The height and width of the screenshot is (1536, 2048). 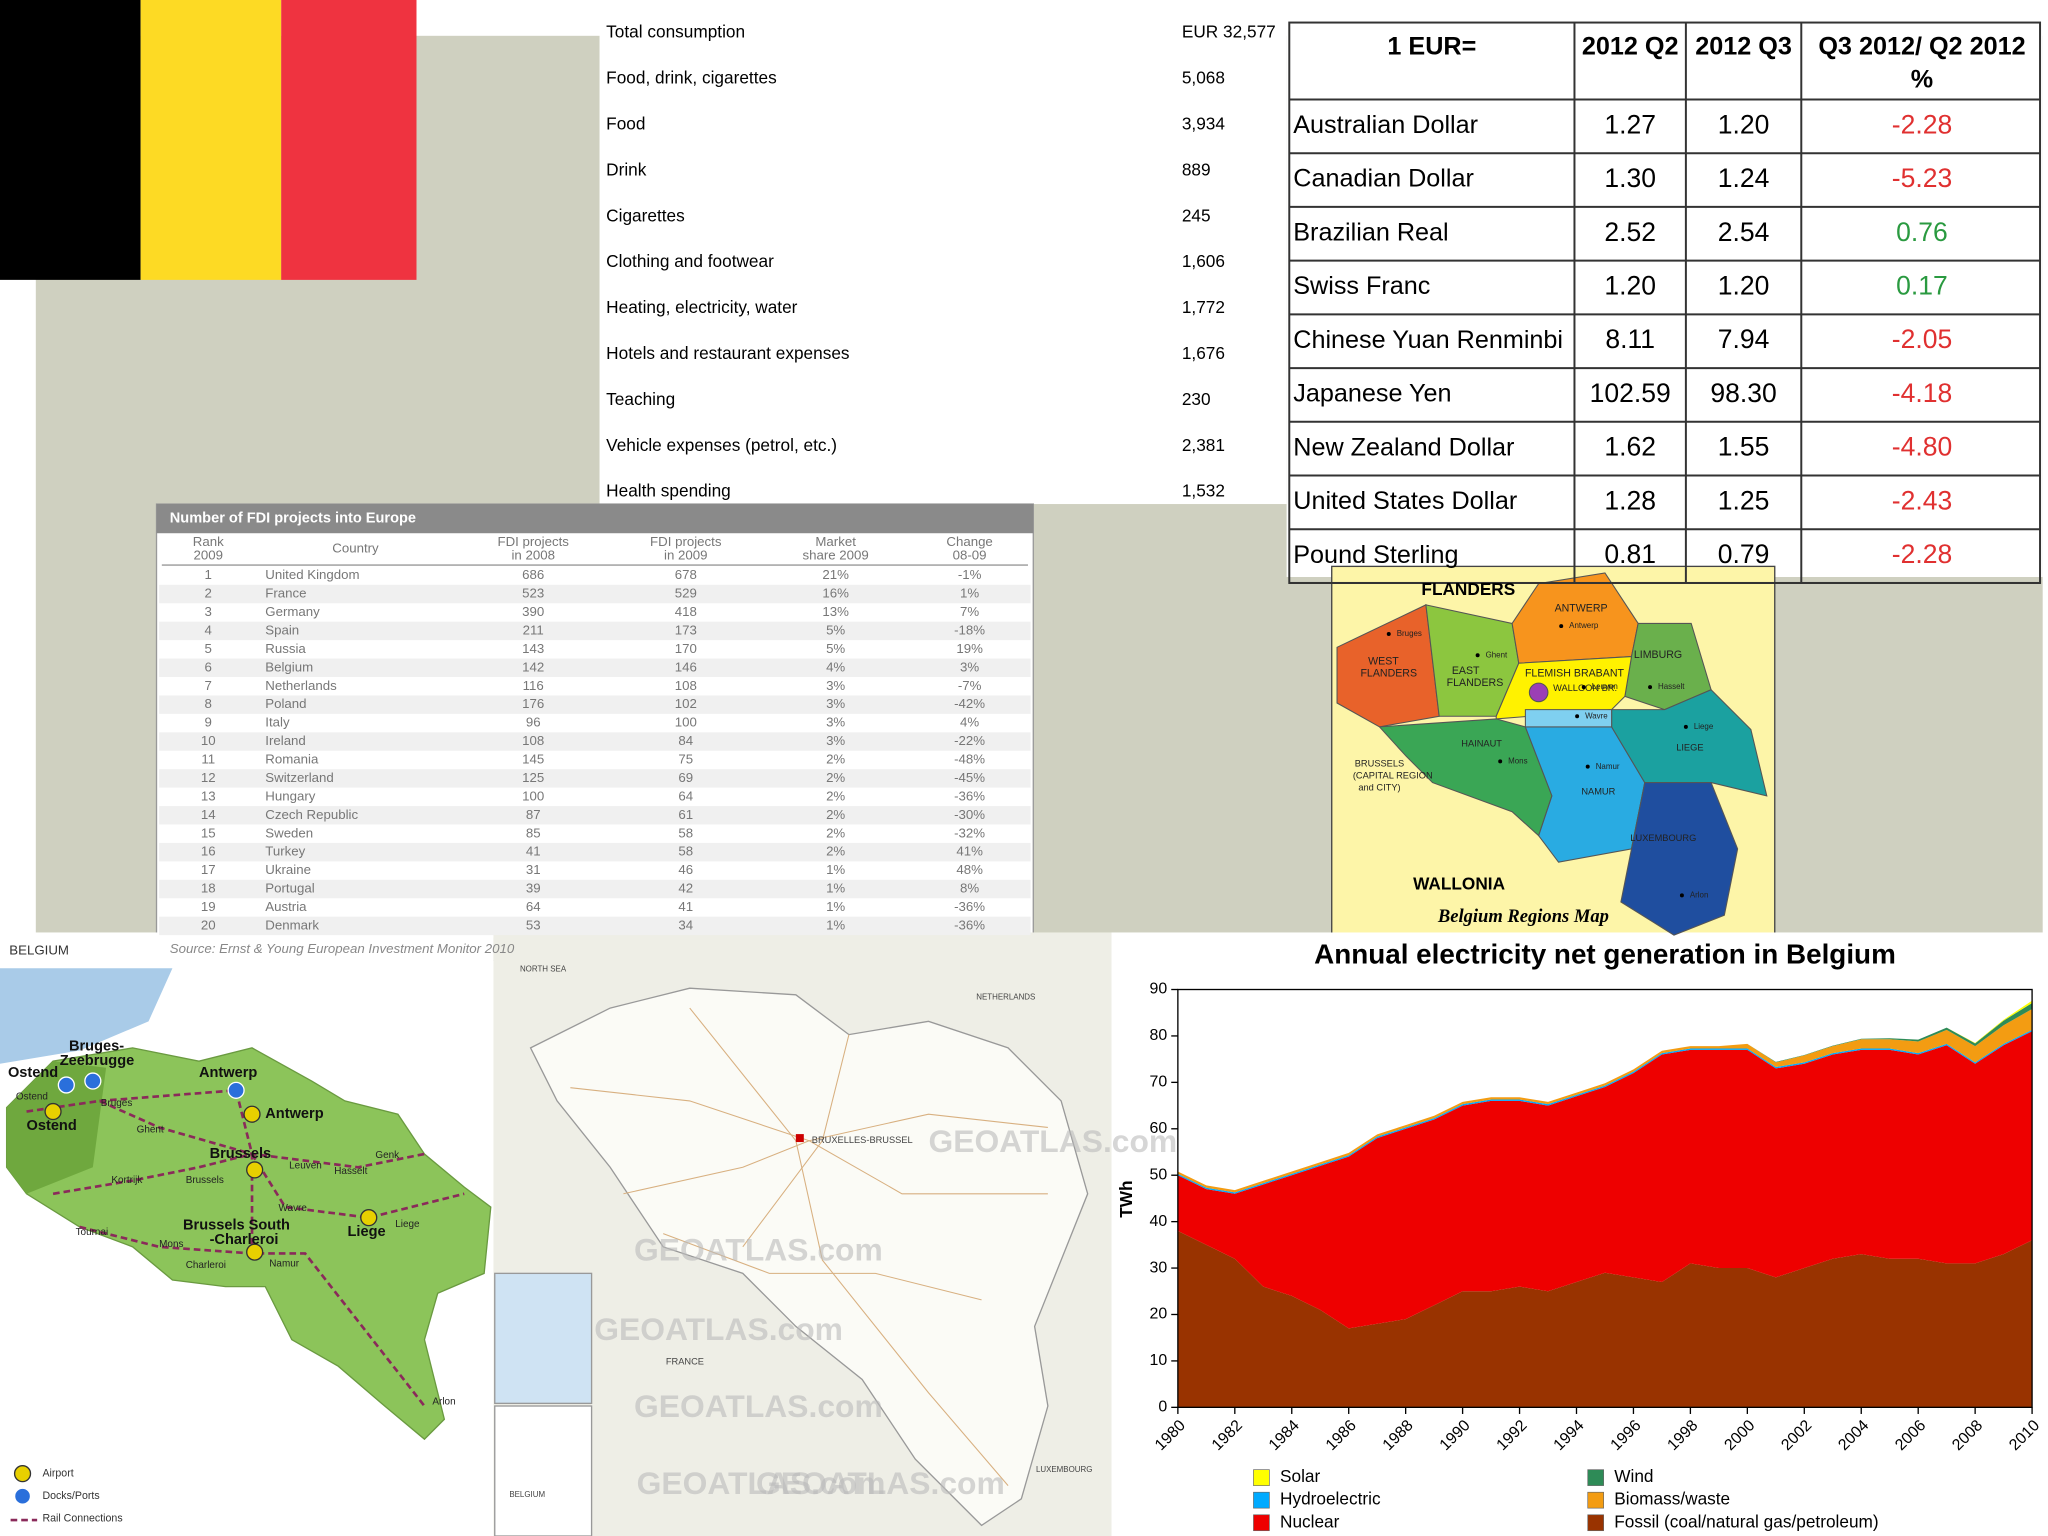 What do you see at coordinates (969, 759) in the screenshot?
I see `fdi-cell: -48%` at bounding box center [969, 759].